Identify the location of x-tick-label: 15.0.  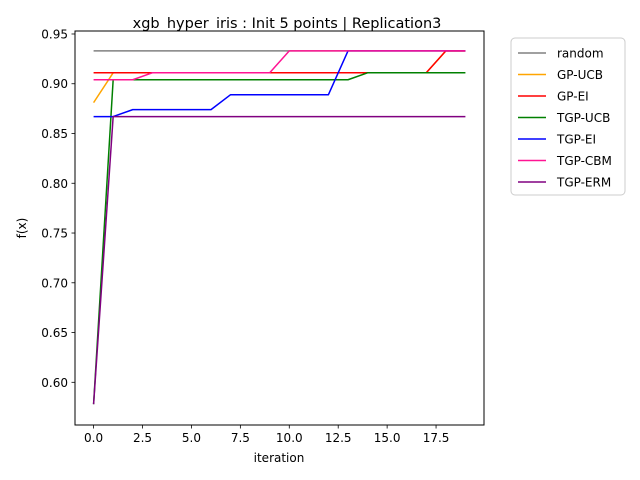
(387, 438).